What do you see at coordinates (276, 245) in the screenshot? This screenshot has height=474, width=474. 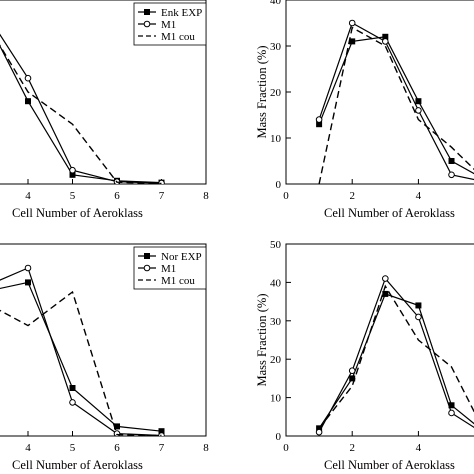 I see `y-tick-label: 50` at bounding box center [276, 245].